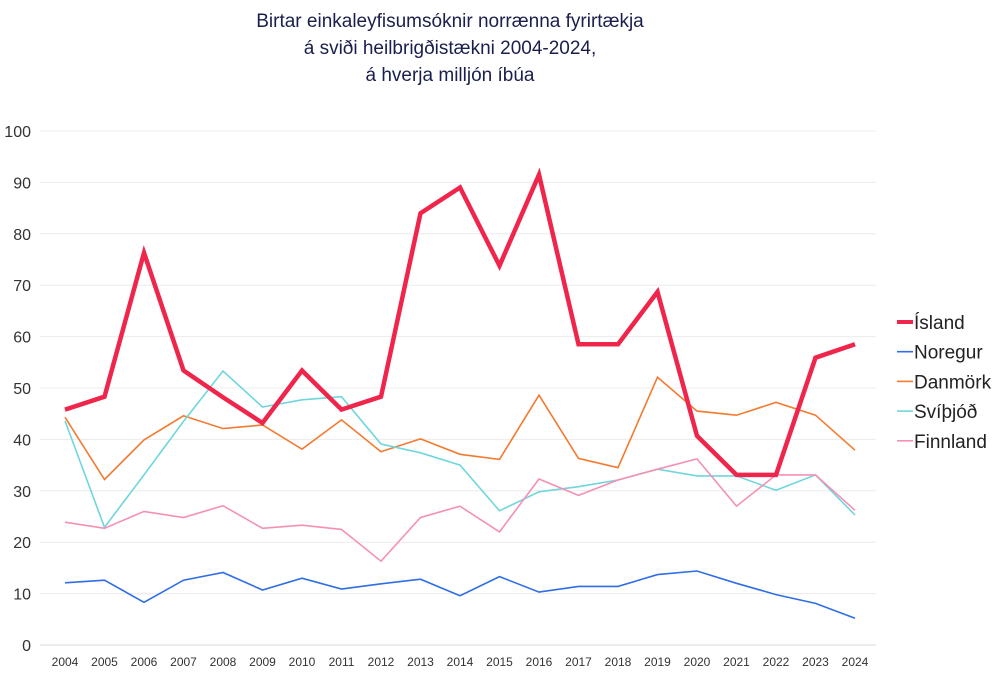  Describe the element at coordinates (22, 183) in the screenshot. I see `y-tick-label: 90` at that location.